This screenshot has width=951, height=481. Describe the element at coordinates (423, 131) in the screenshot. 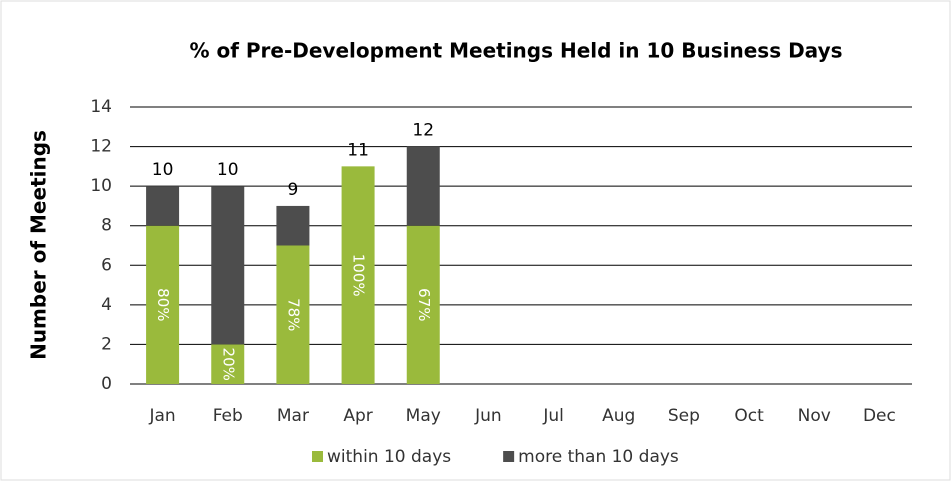

I see `total-label: 12` at that location.